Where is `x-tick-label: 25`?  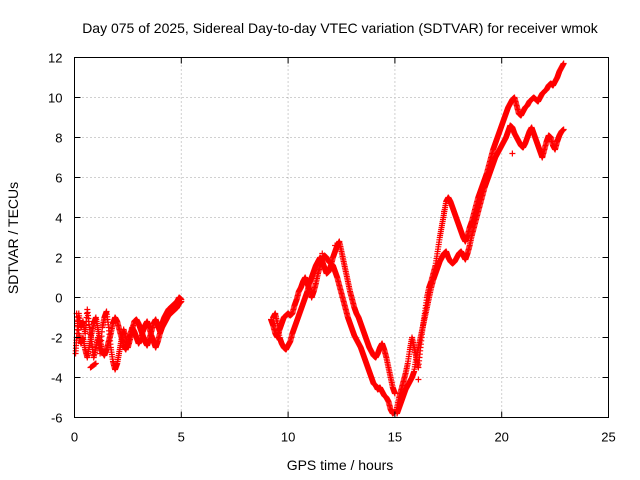
x-tick-label: 25 is located at coordinates (608, 437).